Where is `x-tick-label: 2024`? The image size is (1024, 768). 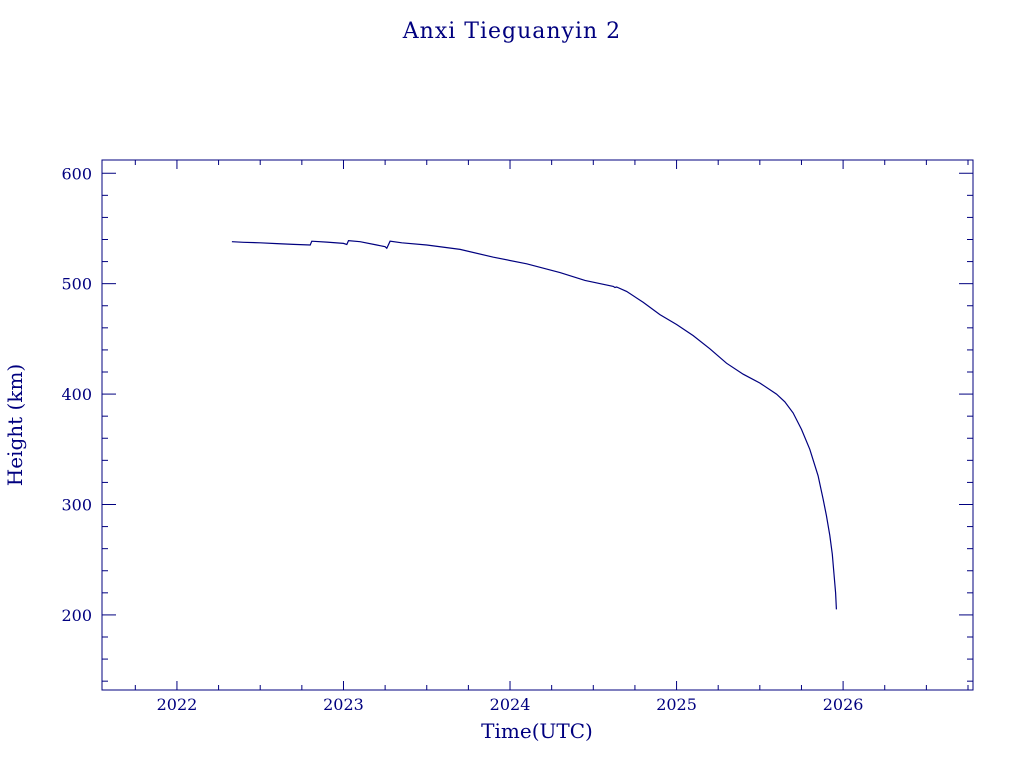 x-tick-label: 2024 is located at coordinates (510, 704).